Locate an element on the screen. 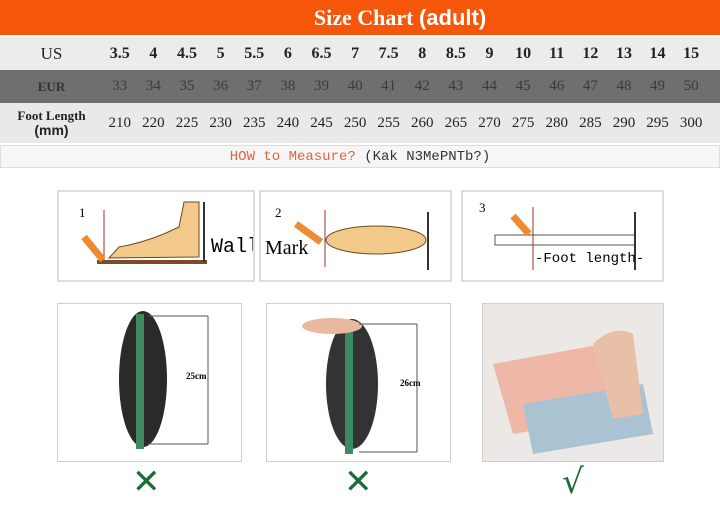 Image resolution: width=720 pixels, height=509 pixels. foot-against-wall-illustration: 1 Wall is located at coordinates (169, 232).